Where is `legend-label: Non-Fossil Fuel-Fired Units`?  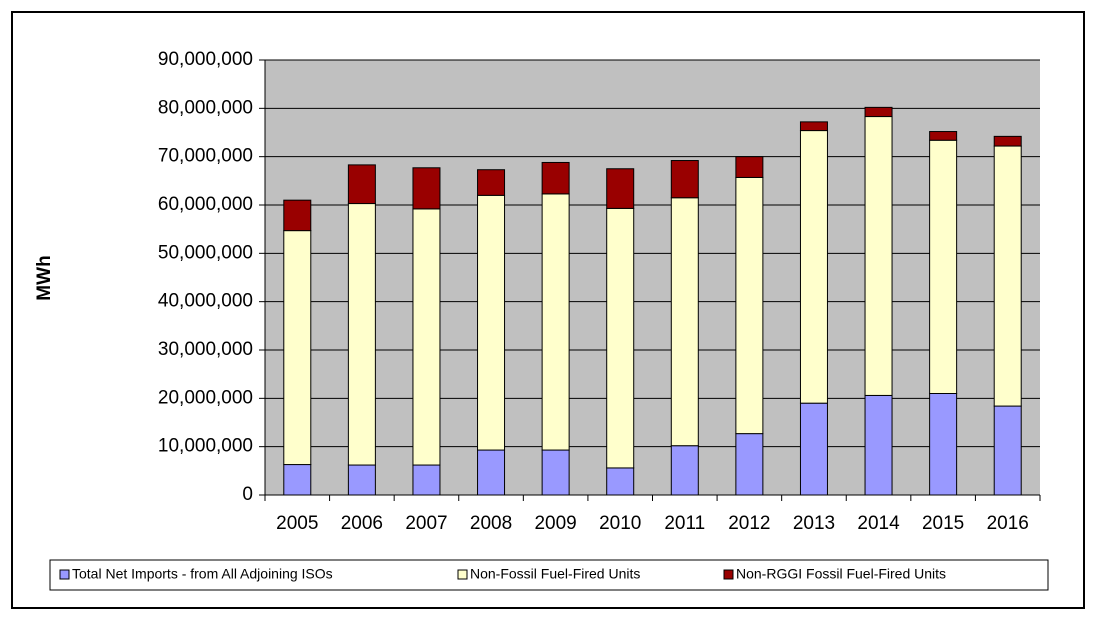
legend-label: Non-Fossil Fuel-Fired Units is located at coordinates (555, 574).